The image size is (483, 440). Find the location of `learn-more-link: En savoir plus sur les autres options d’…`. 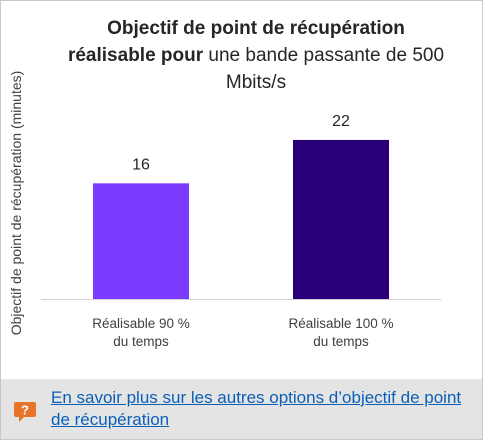

learn-more-link: En savoir plus sur les autres options d’… is located at coordinates (256, 408).